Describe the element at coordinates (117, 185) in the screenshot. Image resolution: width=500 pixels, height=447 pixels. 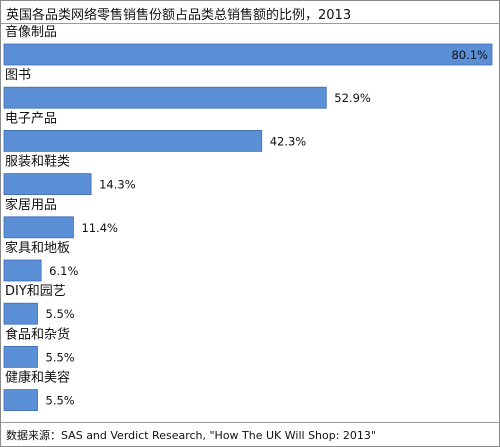
I see `data-label: 14.3%` at that location.